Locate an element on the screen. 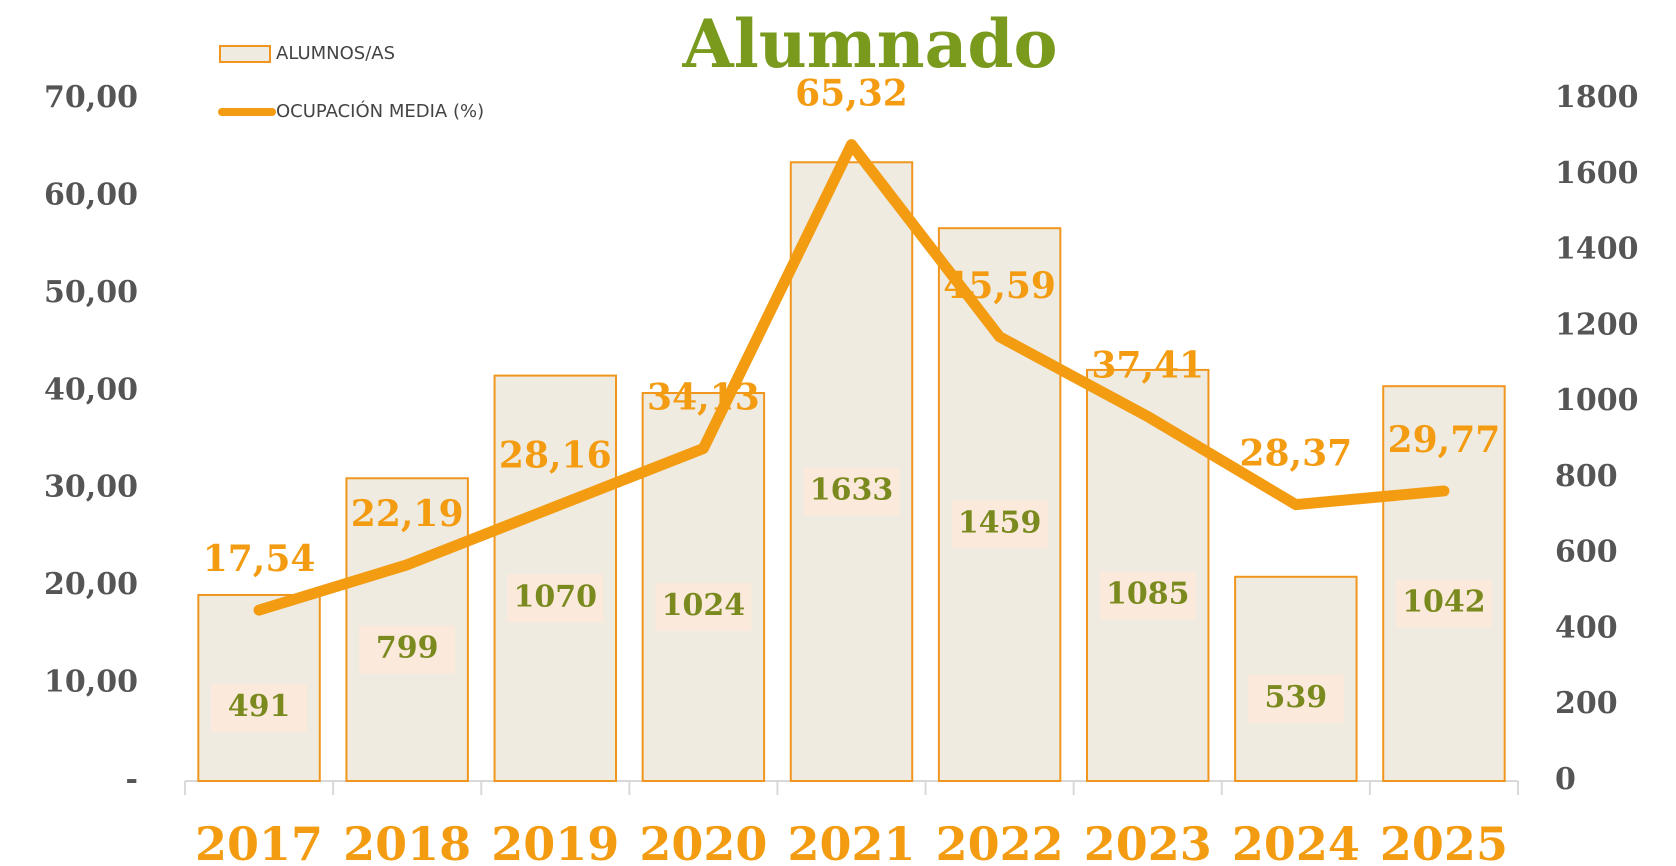 The height and width of the screenshot is (866, 1676). y-tick-label: 20,00 is located at coordinates (91, 584).